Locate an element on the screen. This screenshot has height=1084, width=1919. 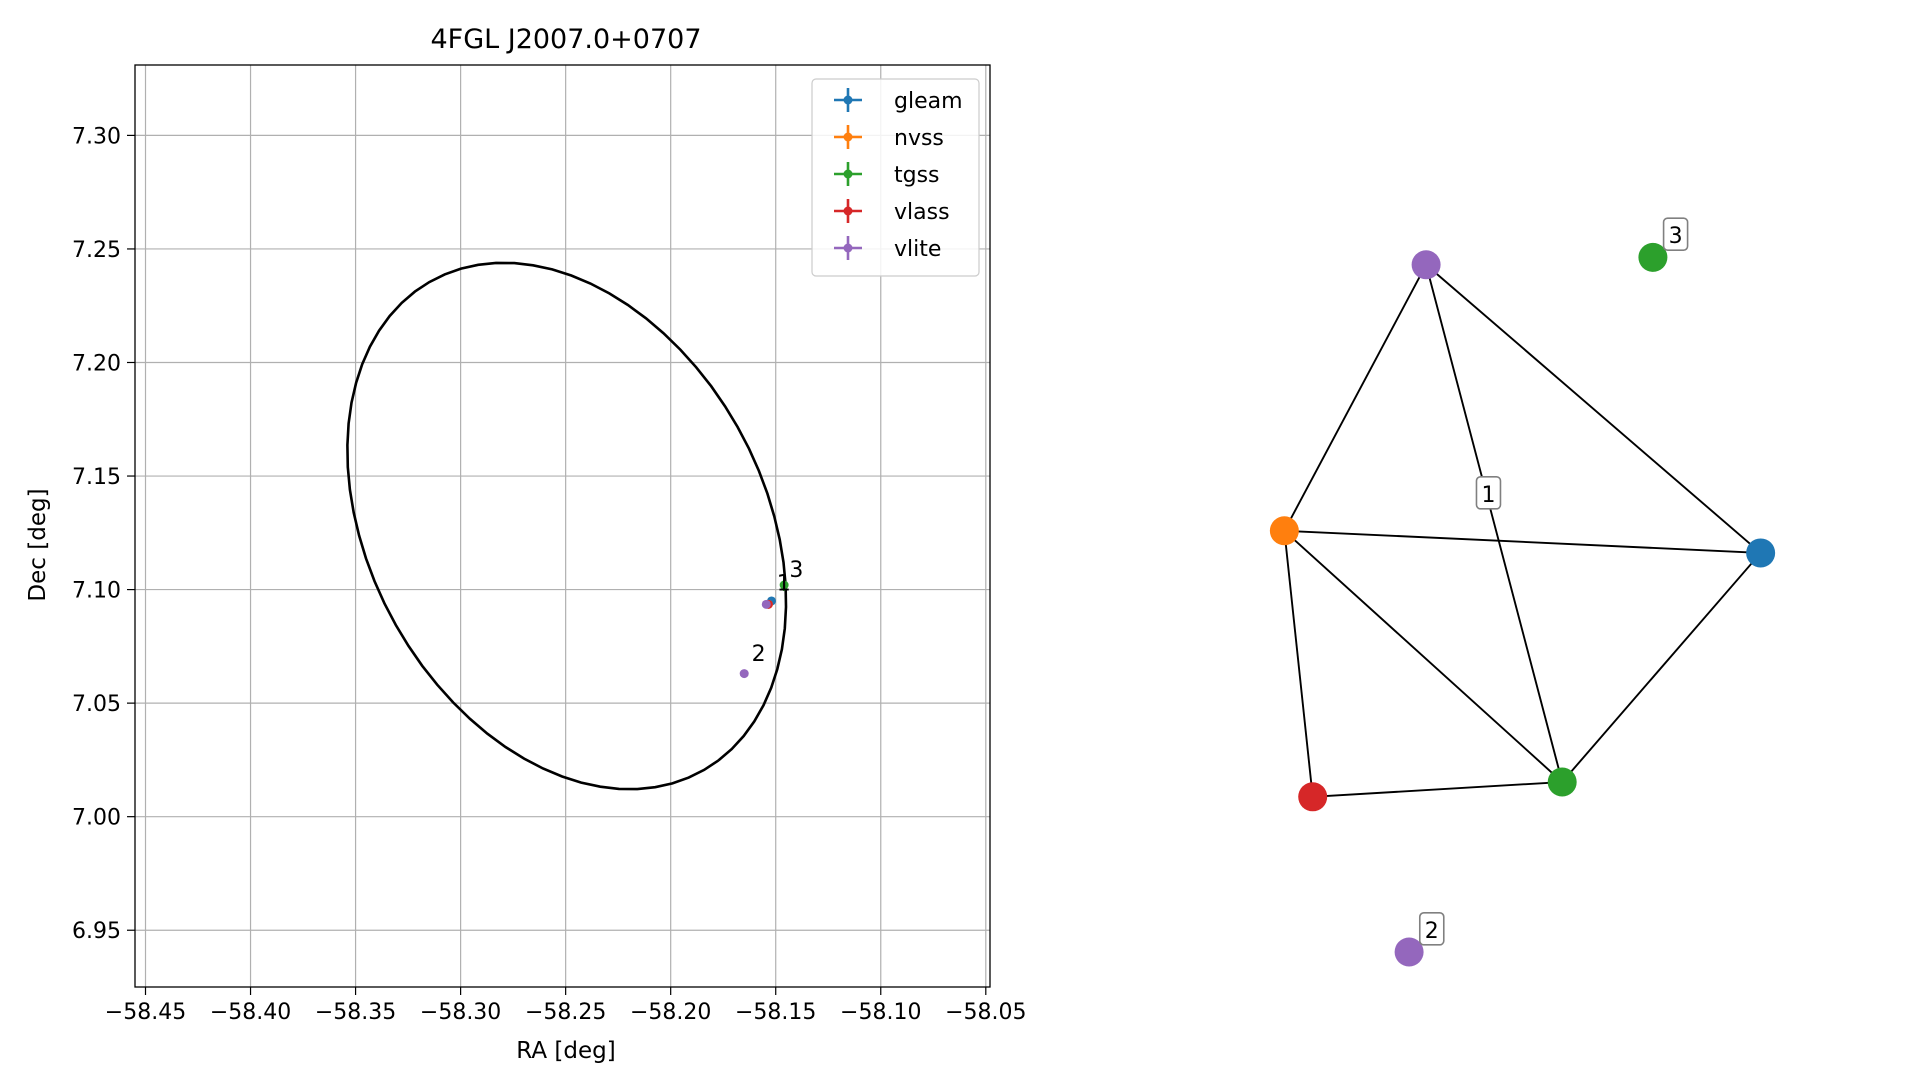
legend-entry-gleam: gleam is located at coordinates (898, 101).